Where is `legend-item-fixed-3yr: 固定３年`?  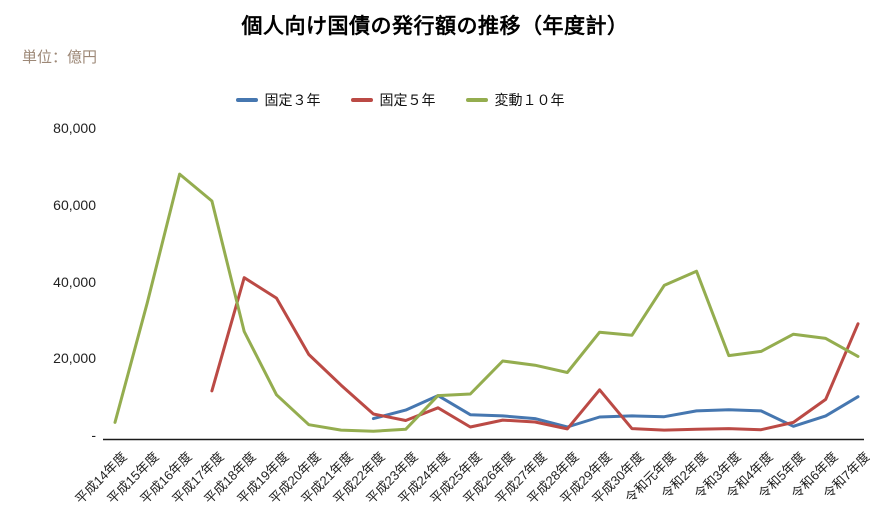
legend-item-fixed-3yr: 固定３年 is located at coordinates (278, 100).